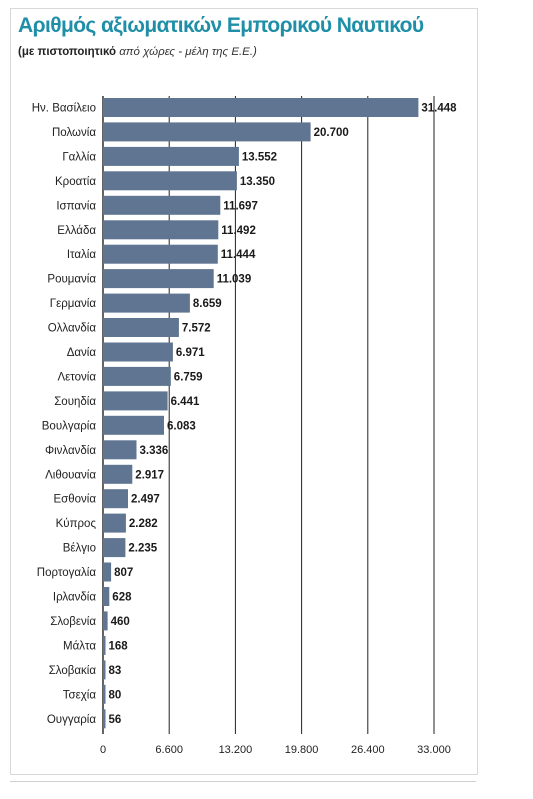 The width and height of the screenshot is (533, 799). I want to click on category-label: Τσεχία, so click(80, 695).